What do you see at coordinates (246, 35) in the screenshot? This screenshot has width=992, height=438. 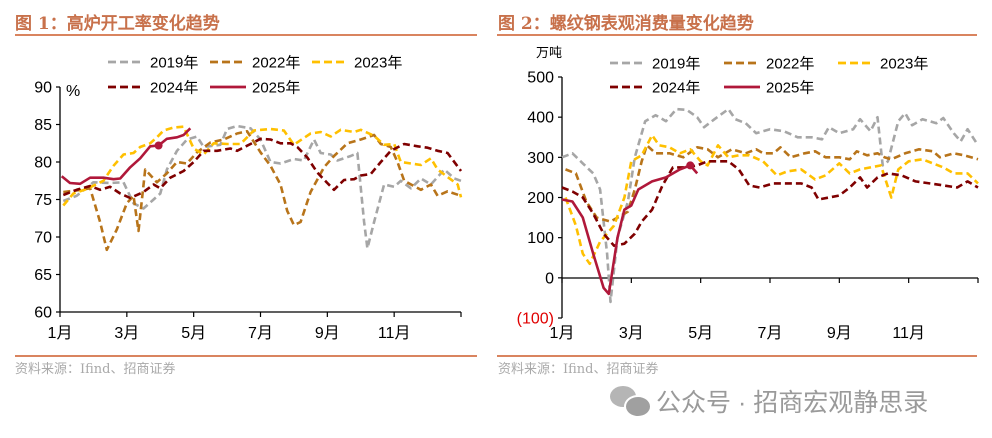 I see `chart1-title-rule` at bounding box center [246, 35].